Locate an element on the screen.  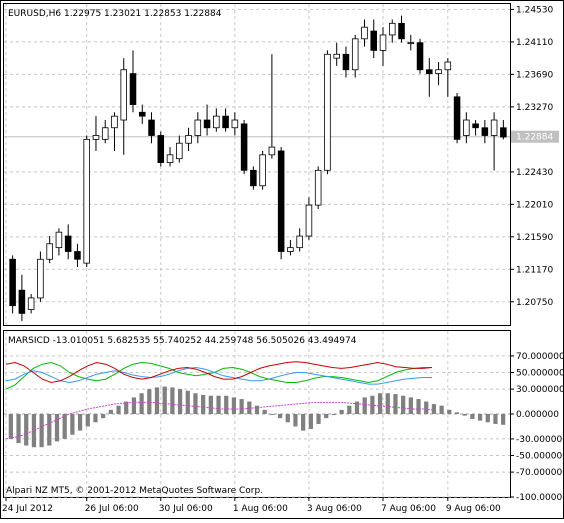
current-price-tag is located at coordinates (535, 136).